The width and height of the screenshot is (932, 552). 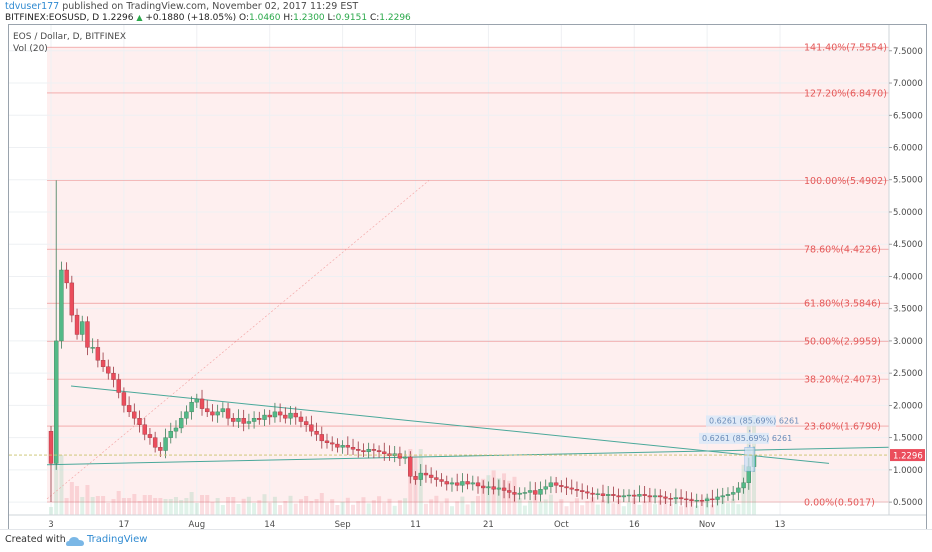 I want to click on fib-label: 100.00%(5.4902), so click(x=845, y=181).